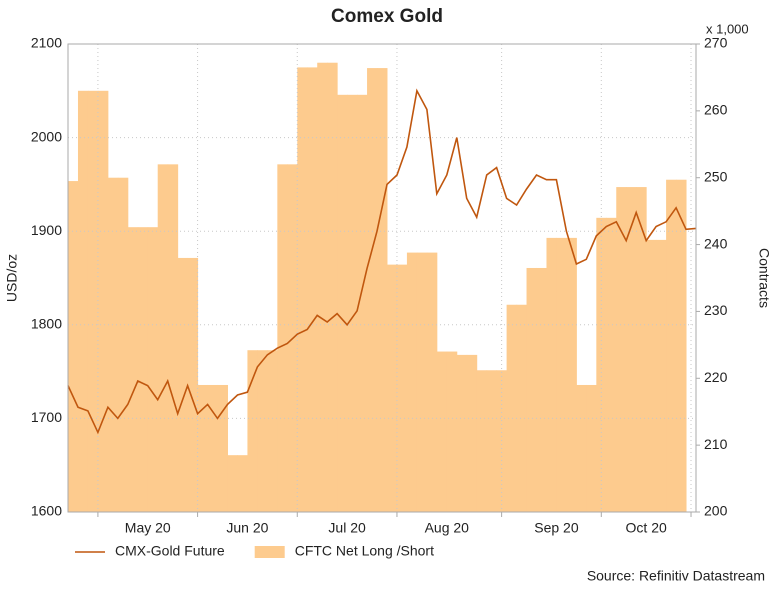 This screenshot has width=774, height=599. Describe the element at coordinates (46, 324) in the screenshot. I see `y-tick-label: 1800` at that location.